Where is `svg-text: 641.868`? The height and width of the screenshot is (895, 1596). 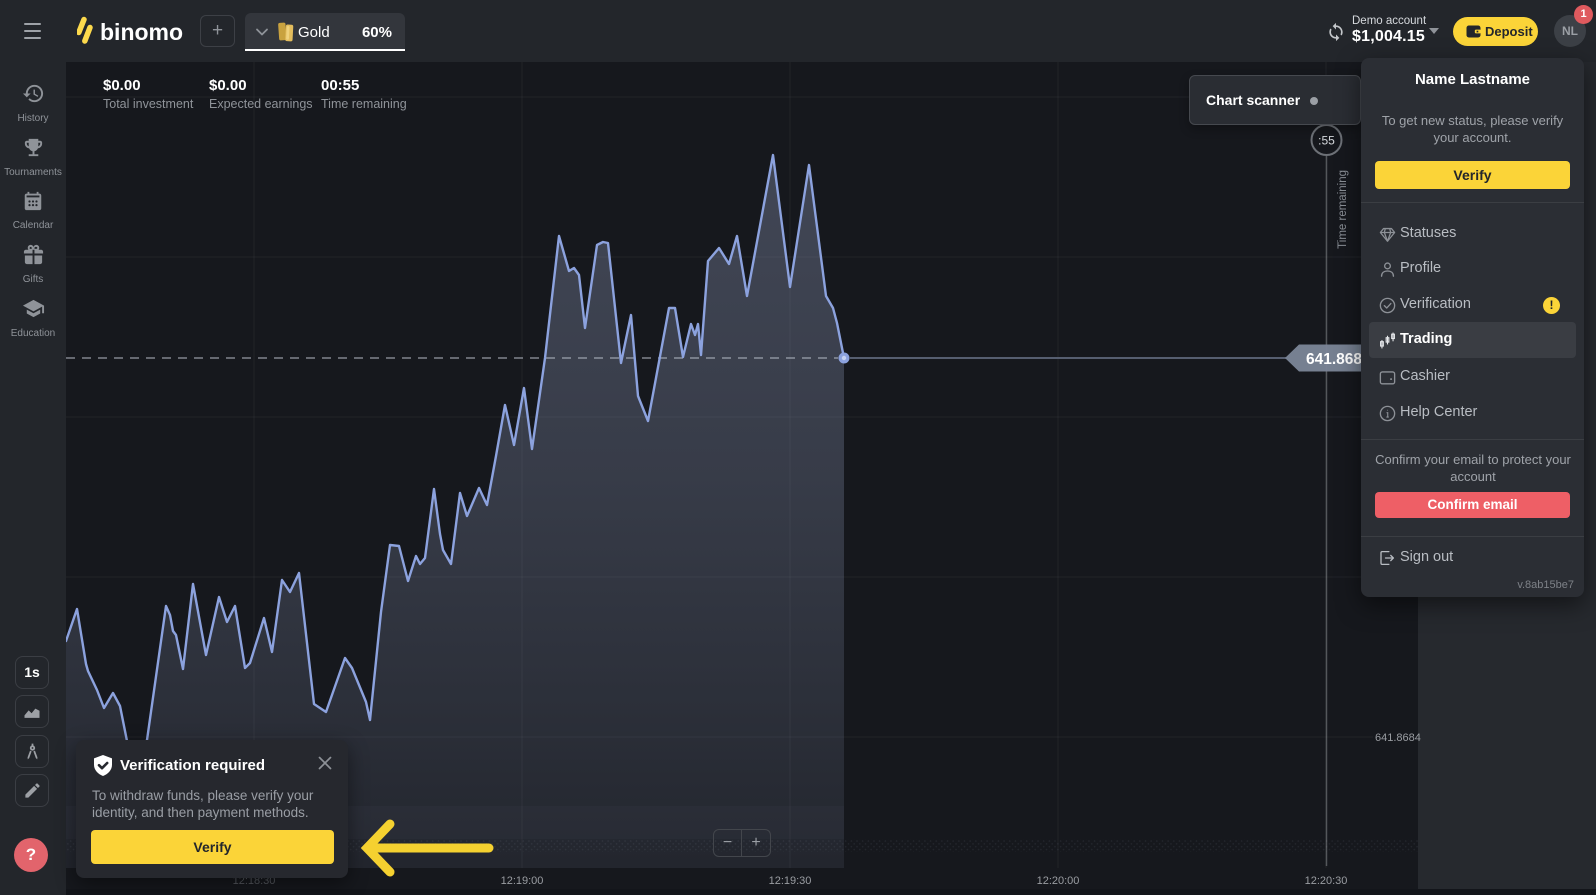 svg-text: 641.868 is located at coordinates (1334, 359).